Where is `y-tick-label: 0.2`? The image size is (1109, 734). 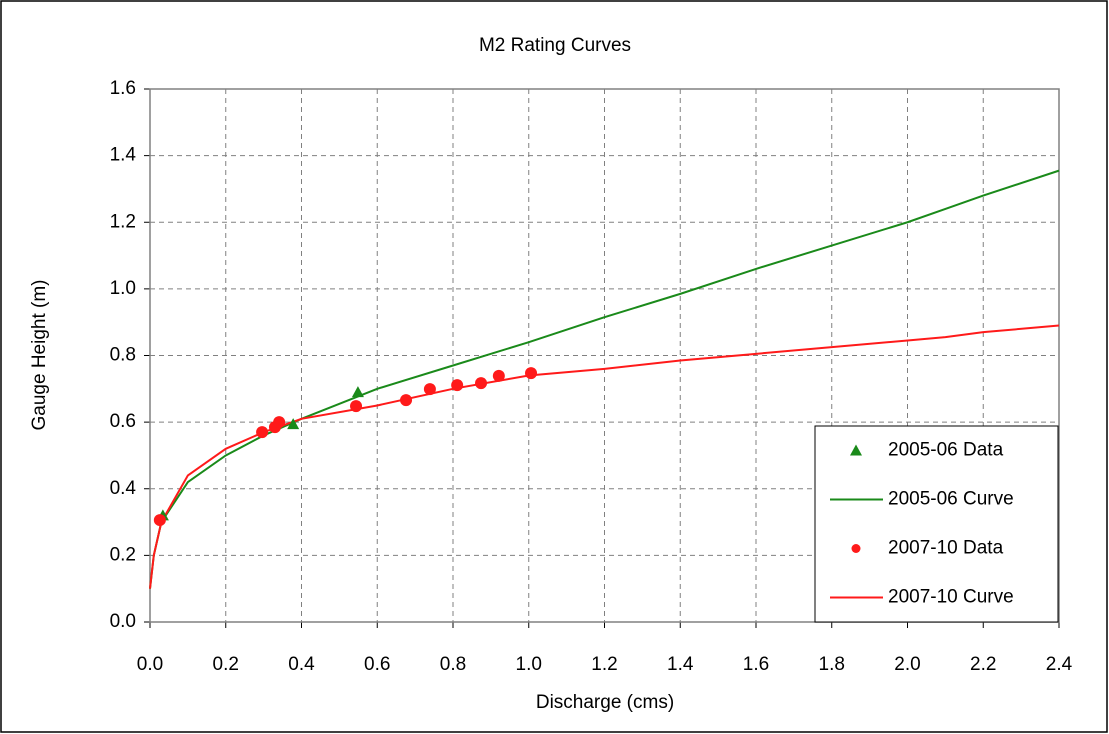
y-tick-label: 0.2 is located at coordinates (123, 554).